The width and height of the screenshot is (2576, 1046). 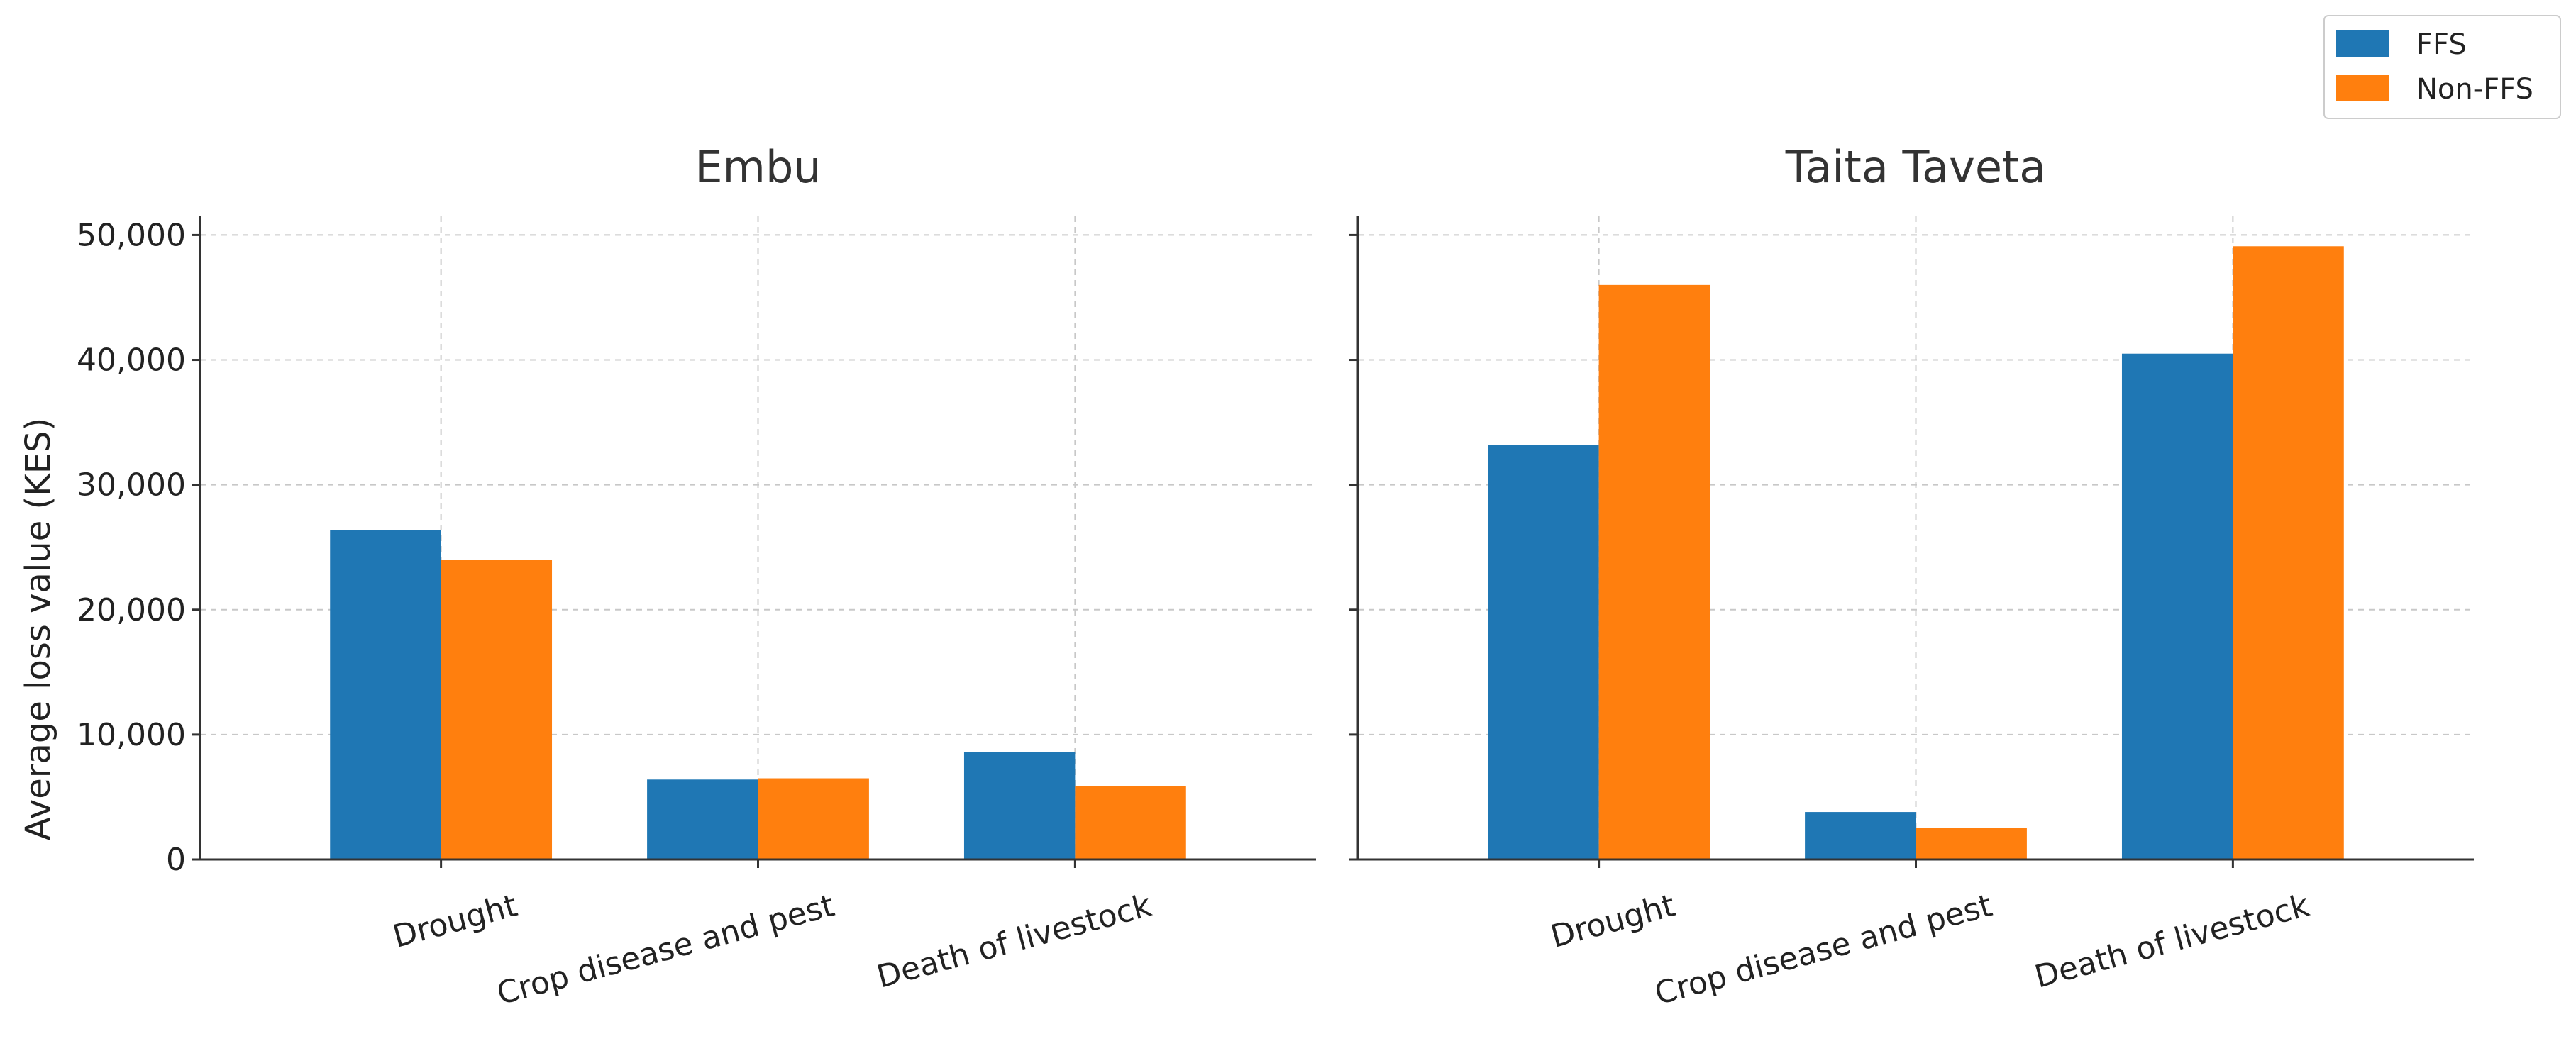 What do you see at coordinates (131, 735) in the screenshot?
I see `y-tick-label: 10,000` at bounding box center [131, 735].